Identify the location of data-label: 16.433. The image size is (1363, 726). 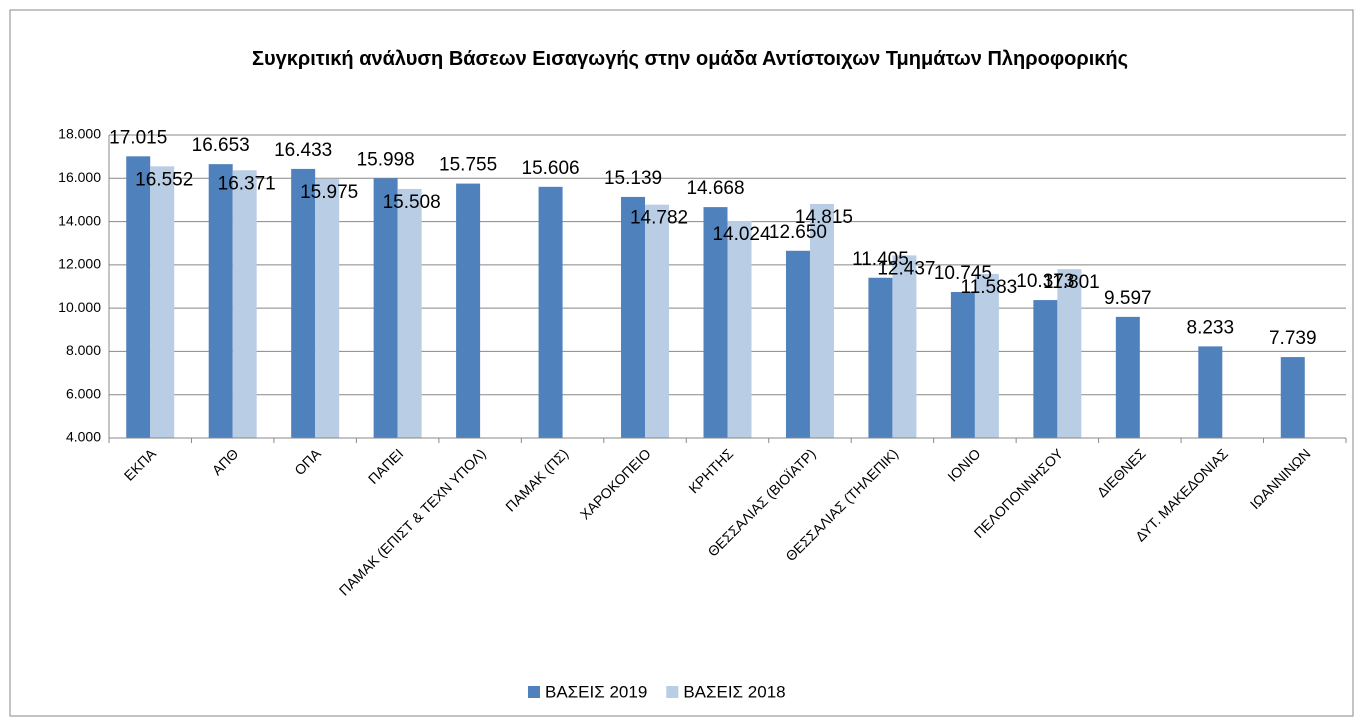
(303, 150).